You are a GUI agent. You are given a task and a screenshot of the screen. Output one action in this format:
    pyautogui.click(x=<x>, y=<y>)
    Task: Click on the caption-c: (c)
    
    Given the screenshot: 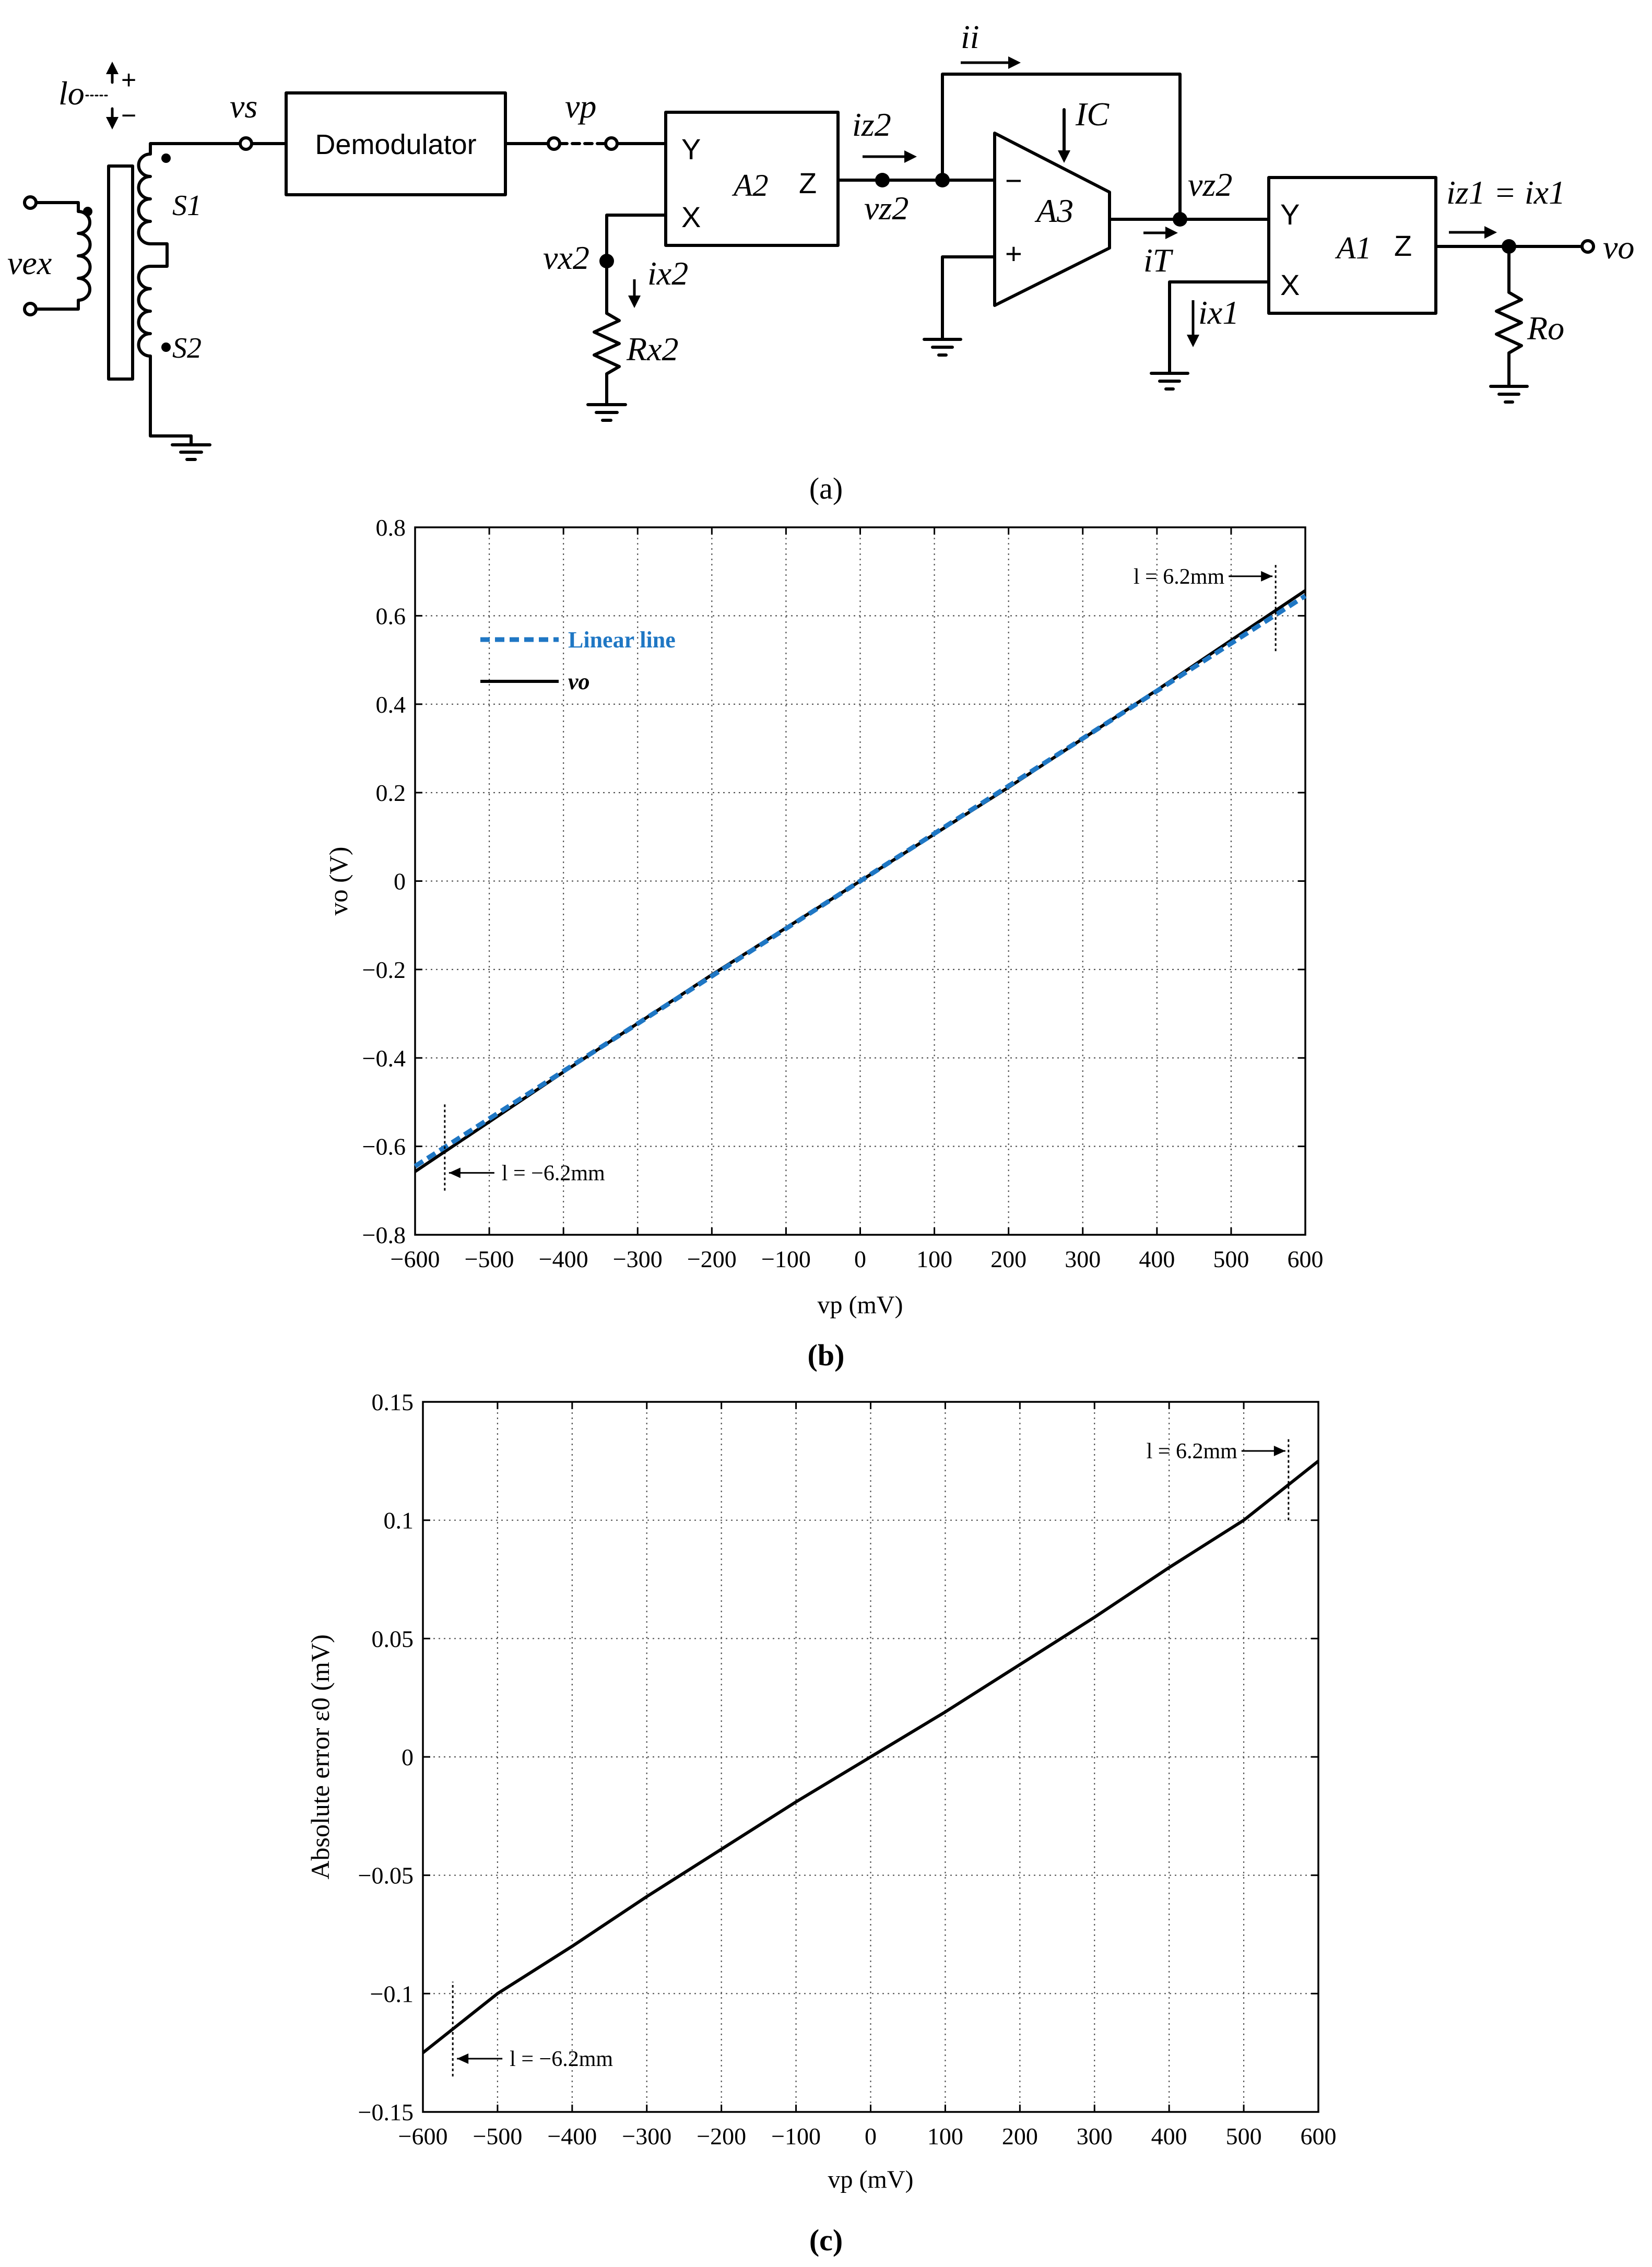 What is the action you would take?
    pyautogui.click(x=826, y=2240)
    